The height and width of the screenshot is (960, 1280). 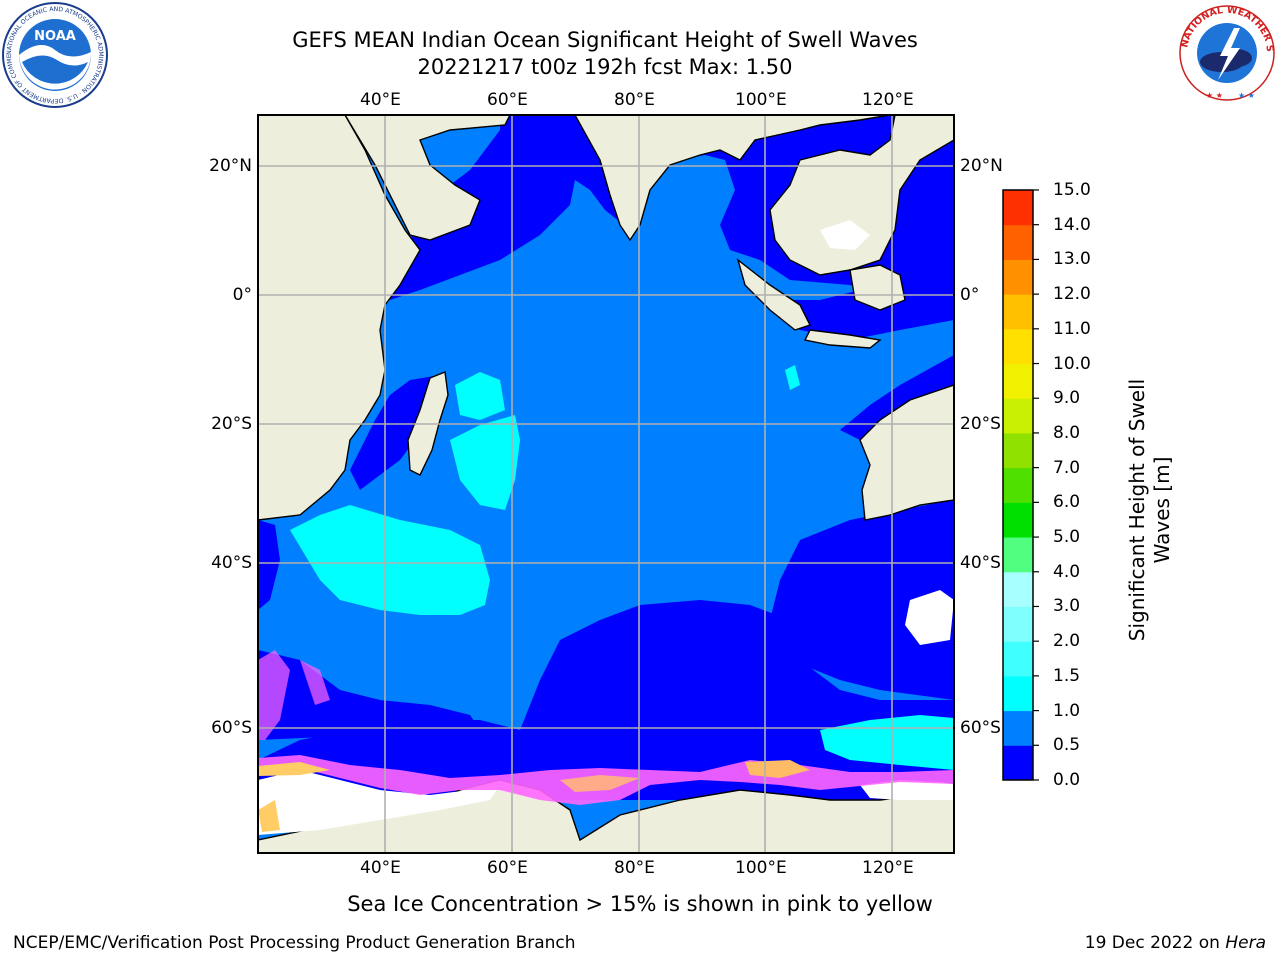 What do you see at coordinates (1067, 502) in the screenshot?
I see `colorbar-tick-label: 6.0` at bounding box center [1067, 502].